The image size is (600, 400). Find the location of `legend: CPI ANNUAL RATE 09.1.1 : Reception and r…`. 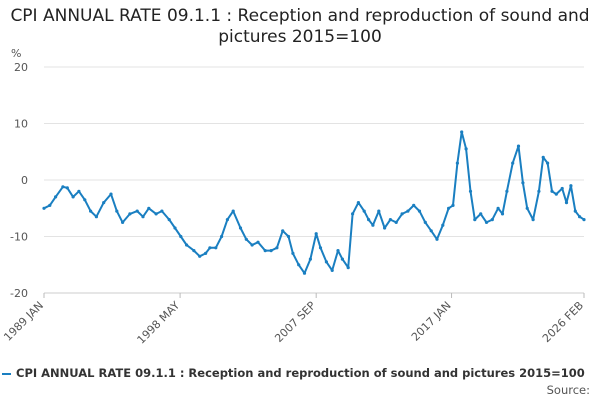

legend: CPI ANNUAL RATE 09.1.1 : Reception and r… is located at coordinates (300, 374).